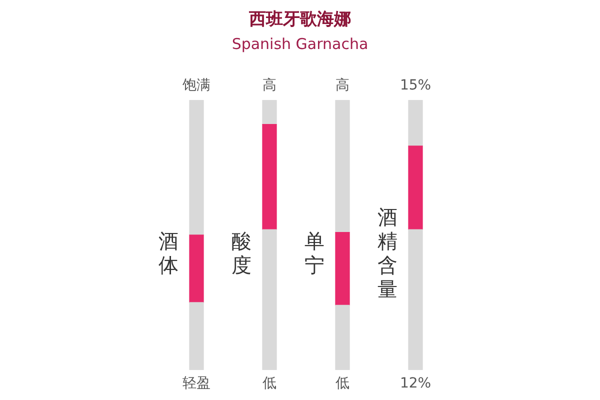 This screenshot has width=600, height=400. I want to click on x-tick-label: 酒精含量, so click(388, 253).